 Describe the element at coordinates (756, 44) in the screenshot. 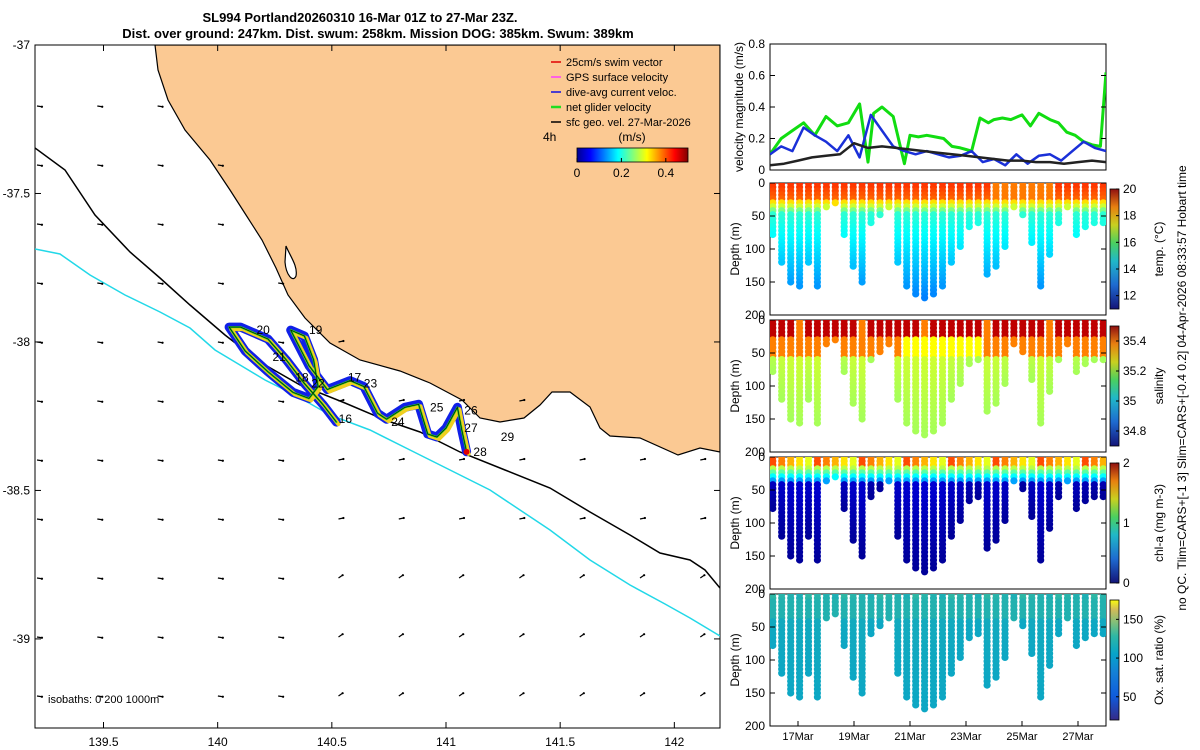

I see `velocity-ytick-label: 0.8` at that location.